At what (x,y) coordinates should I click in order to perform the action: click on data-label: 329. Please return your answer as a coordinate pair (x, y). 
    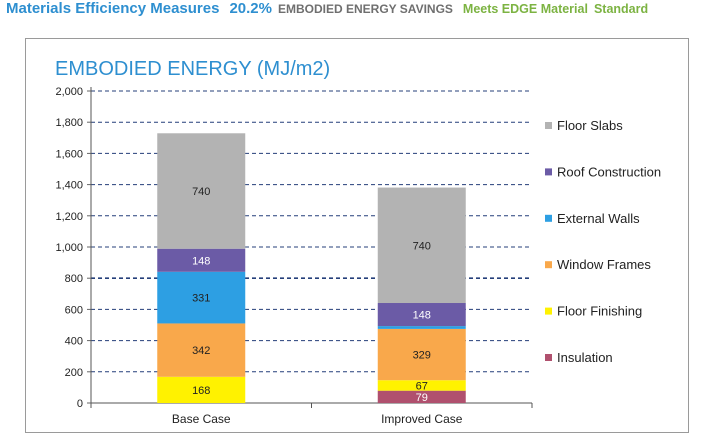
    Looking at the image, I should click on (422, 356).